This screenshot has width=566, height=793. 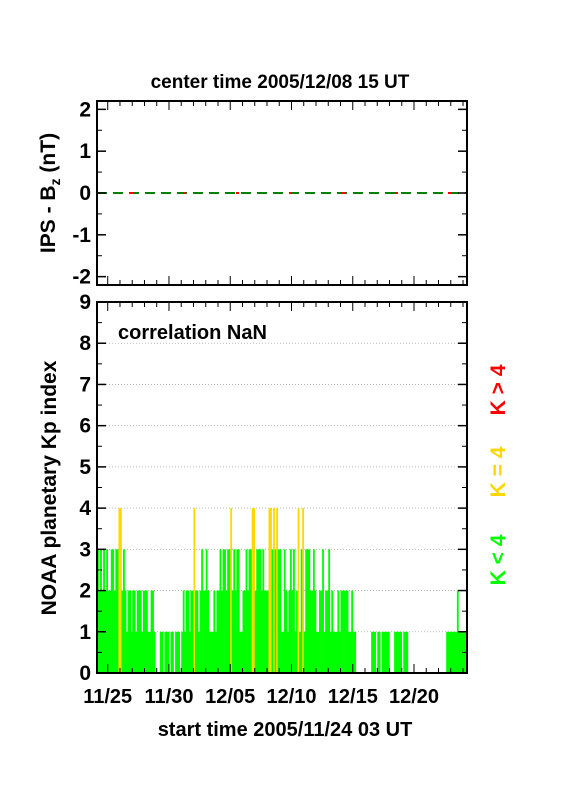 I want to click on kp-xtick-label: 11/30, so click(x=169, y=697).